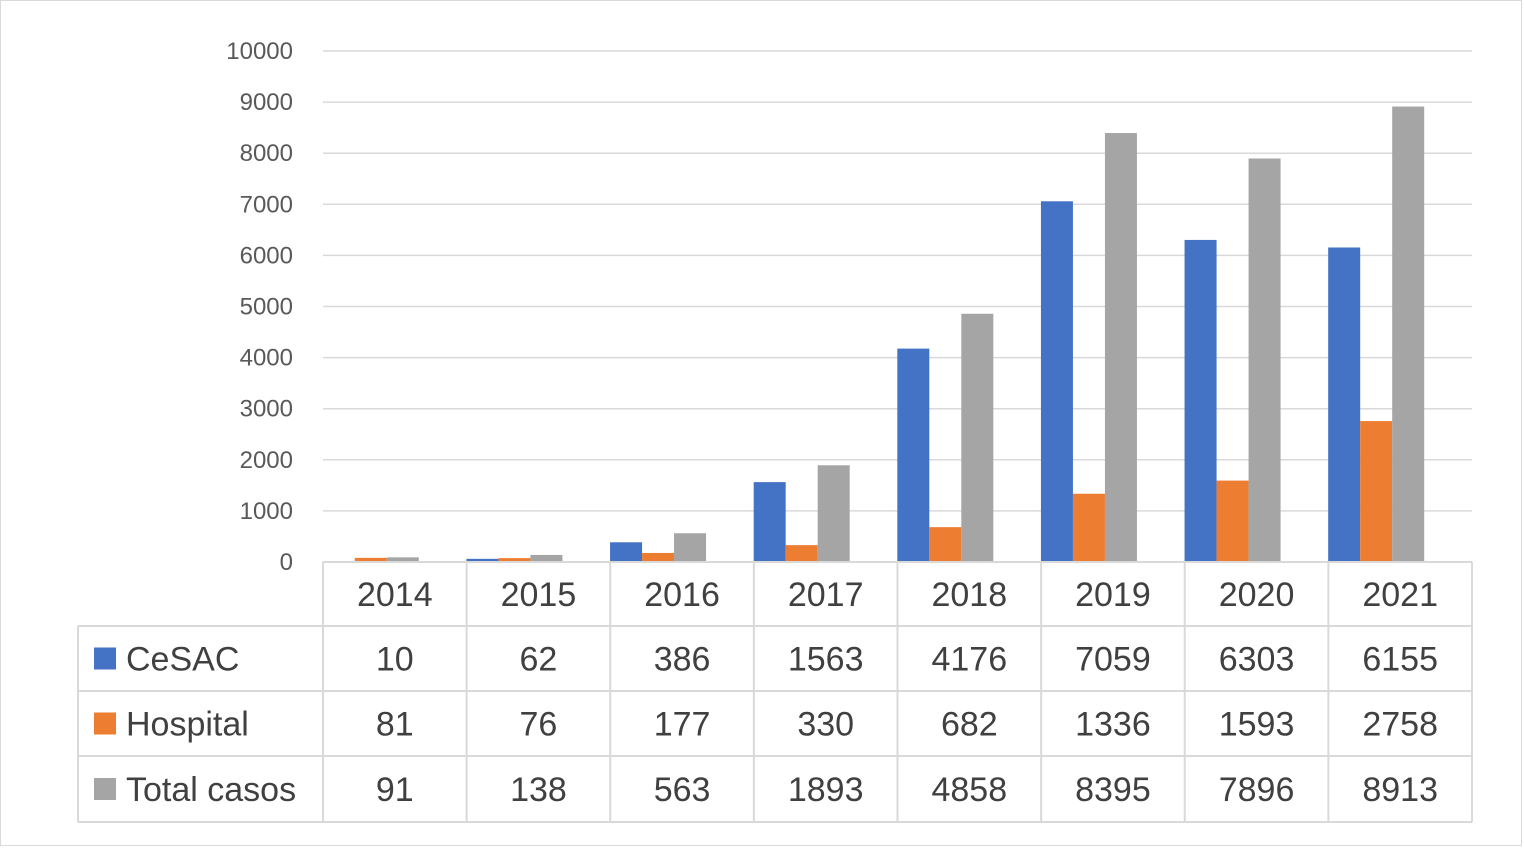  I want to click on data-label-cesac-2019: 7059, so click(1113, 660).